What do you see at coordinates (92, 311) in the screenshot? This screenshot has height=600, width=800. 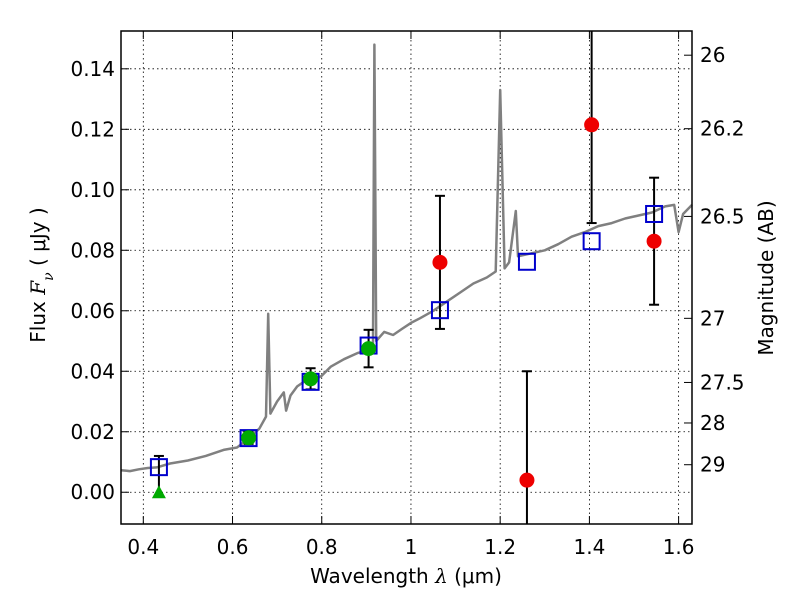 I see `y-tick-label: 0.06` at bounding box center [92, 311].